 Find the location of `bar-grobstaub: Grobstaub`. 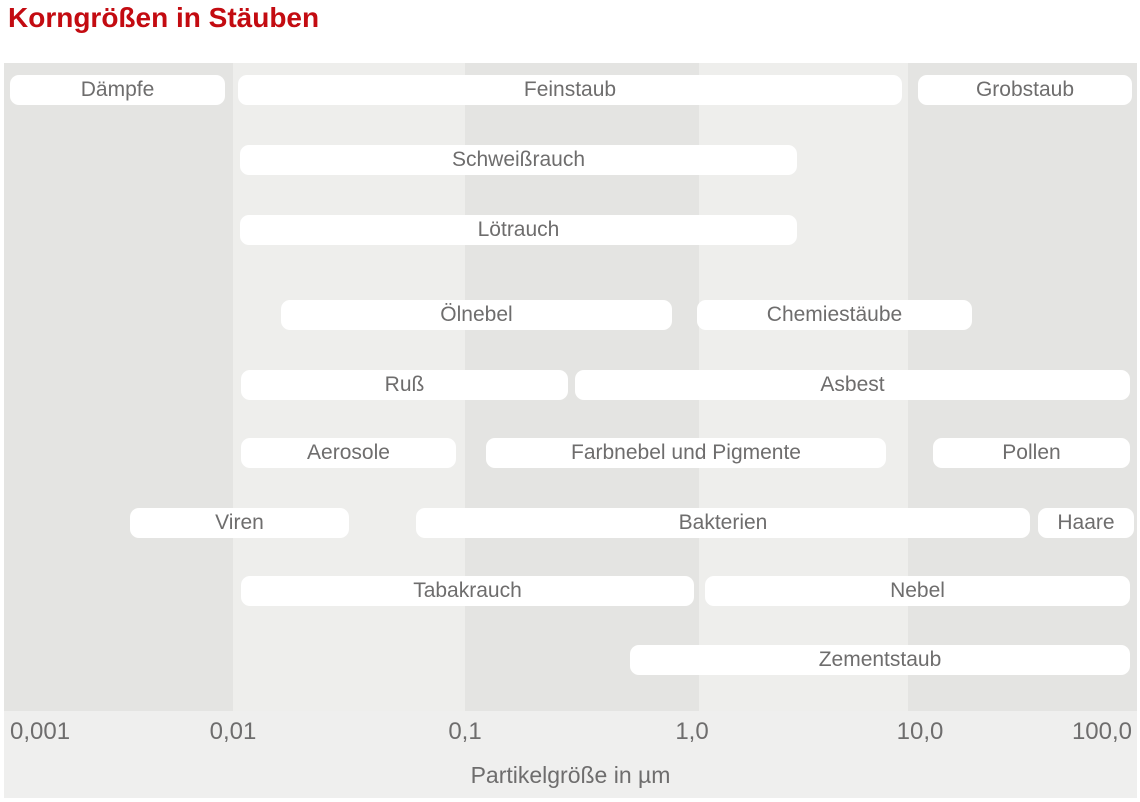

bar-grobstaub: Grobstaub is located at coordinates (1025, 90).